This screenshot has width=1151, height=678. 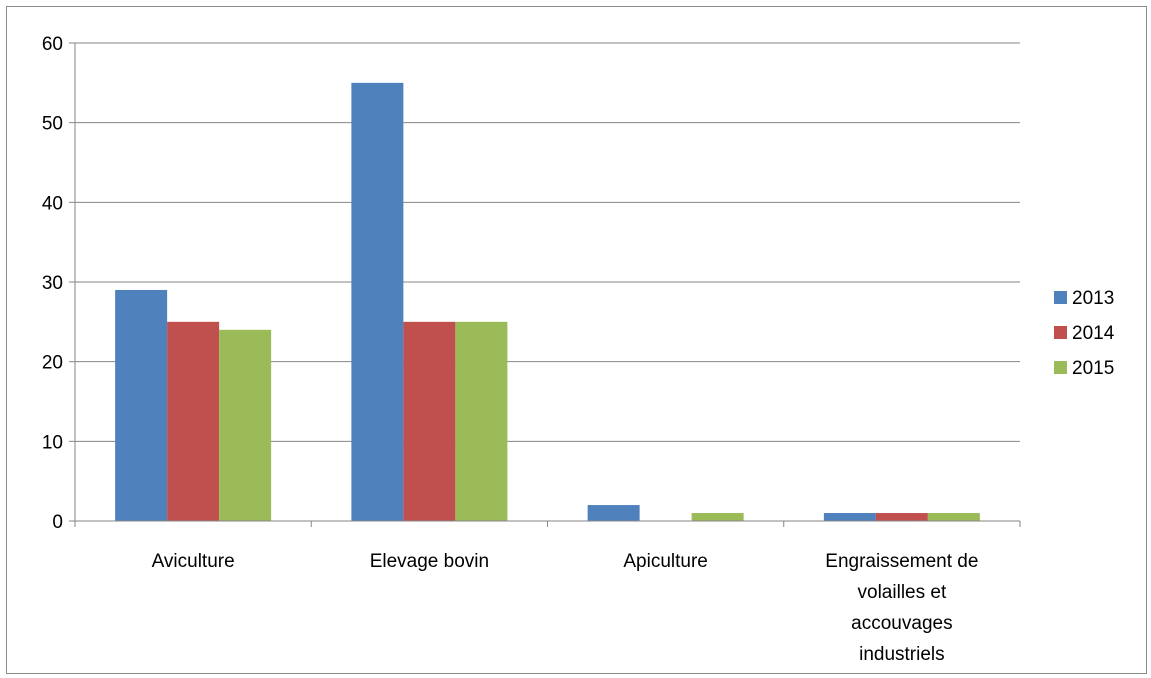 I want to click on y-tick-label: 0, so click(x=57, y=522).